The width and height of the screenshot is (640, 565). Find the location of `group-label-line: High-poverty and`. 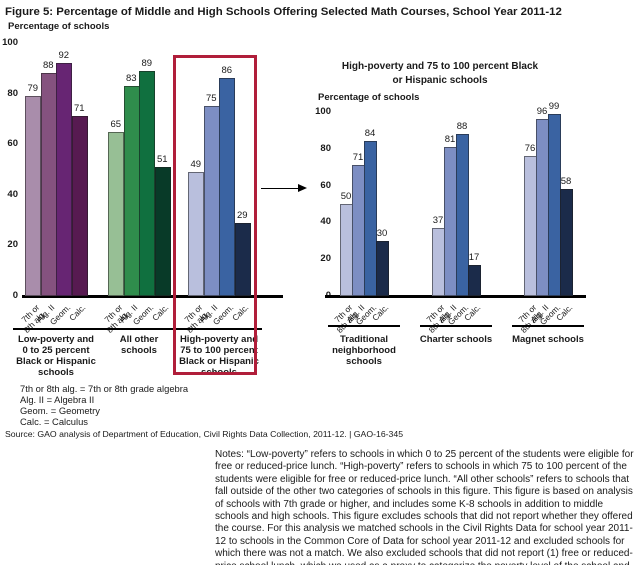

group-label-line: High-poverty and is located at coordinates (219, 339).